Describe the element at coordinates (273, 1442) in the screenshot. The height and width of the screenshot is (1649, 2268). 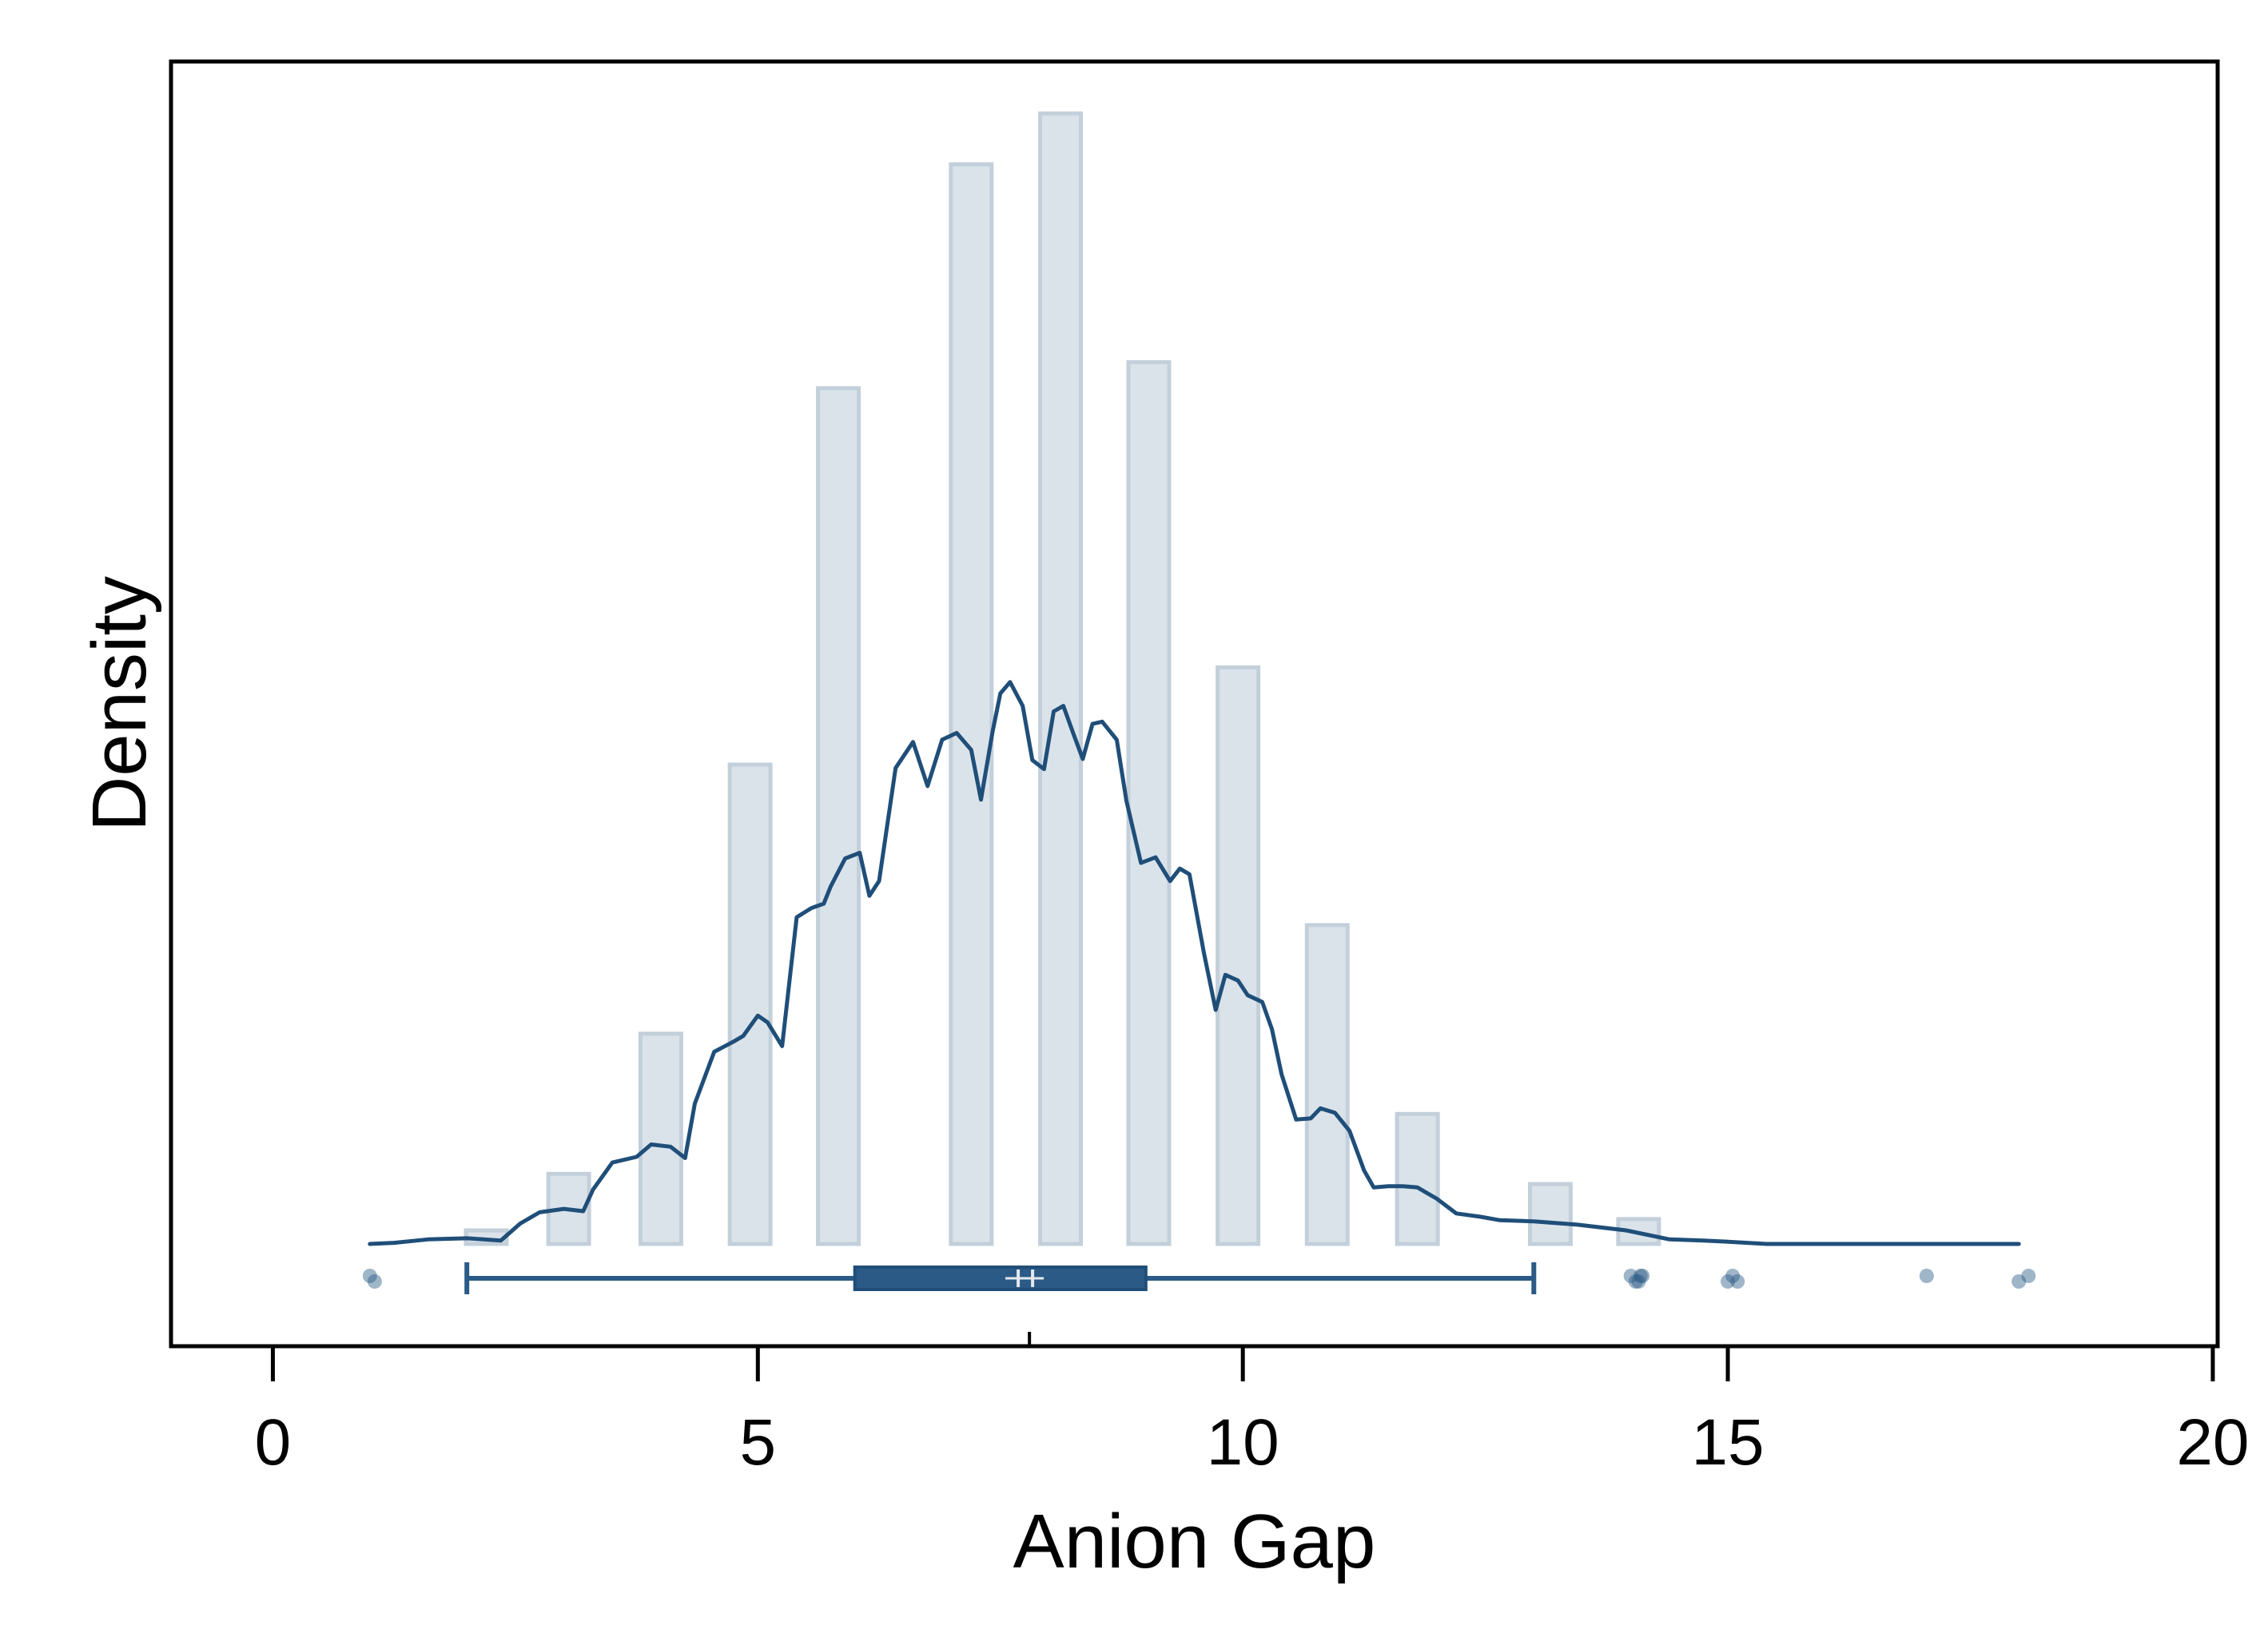
I see `x-tick-label: 0` at that location.